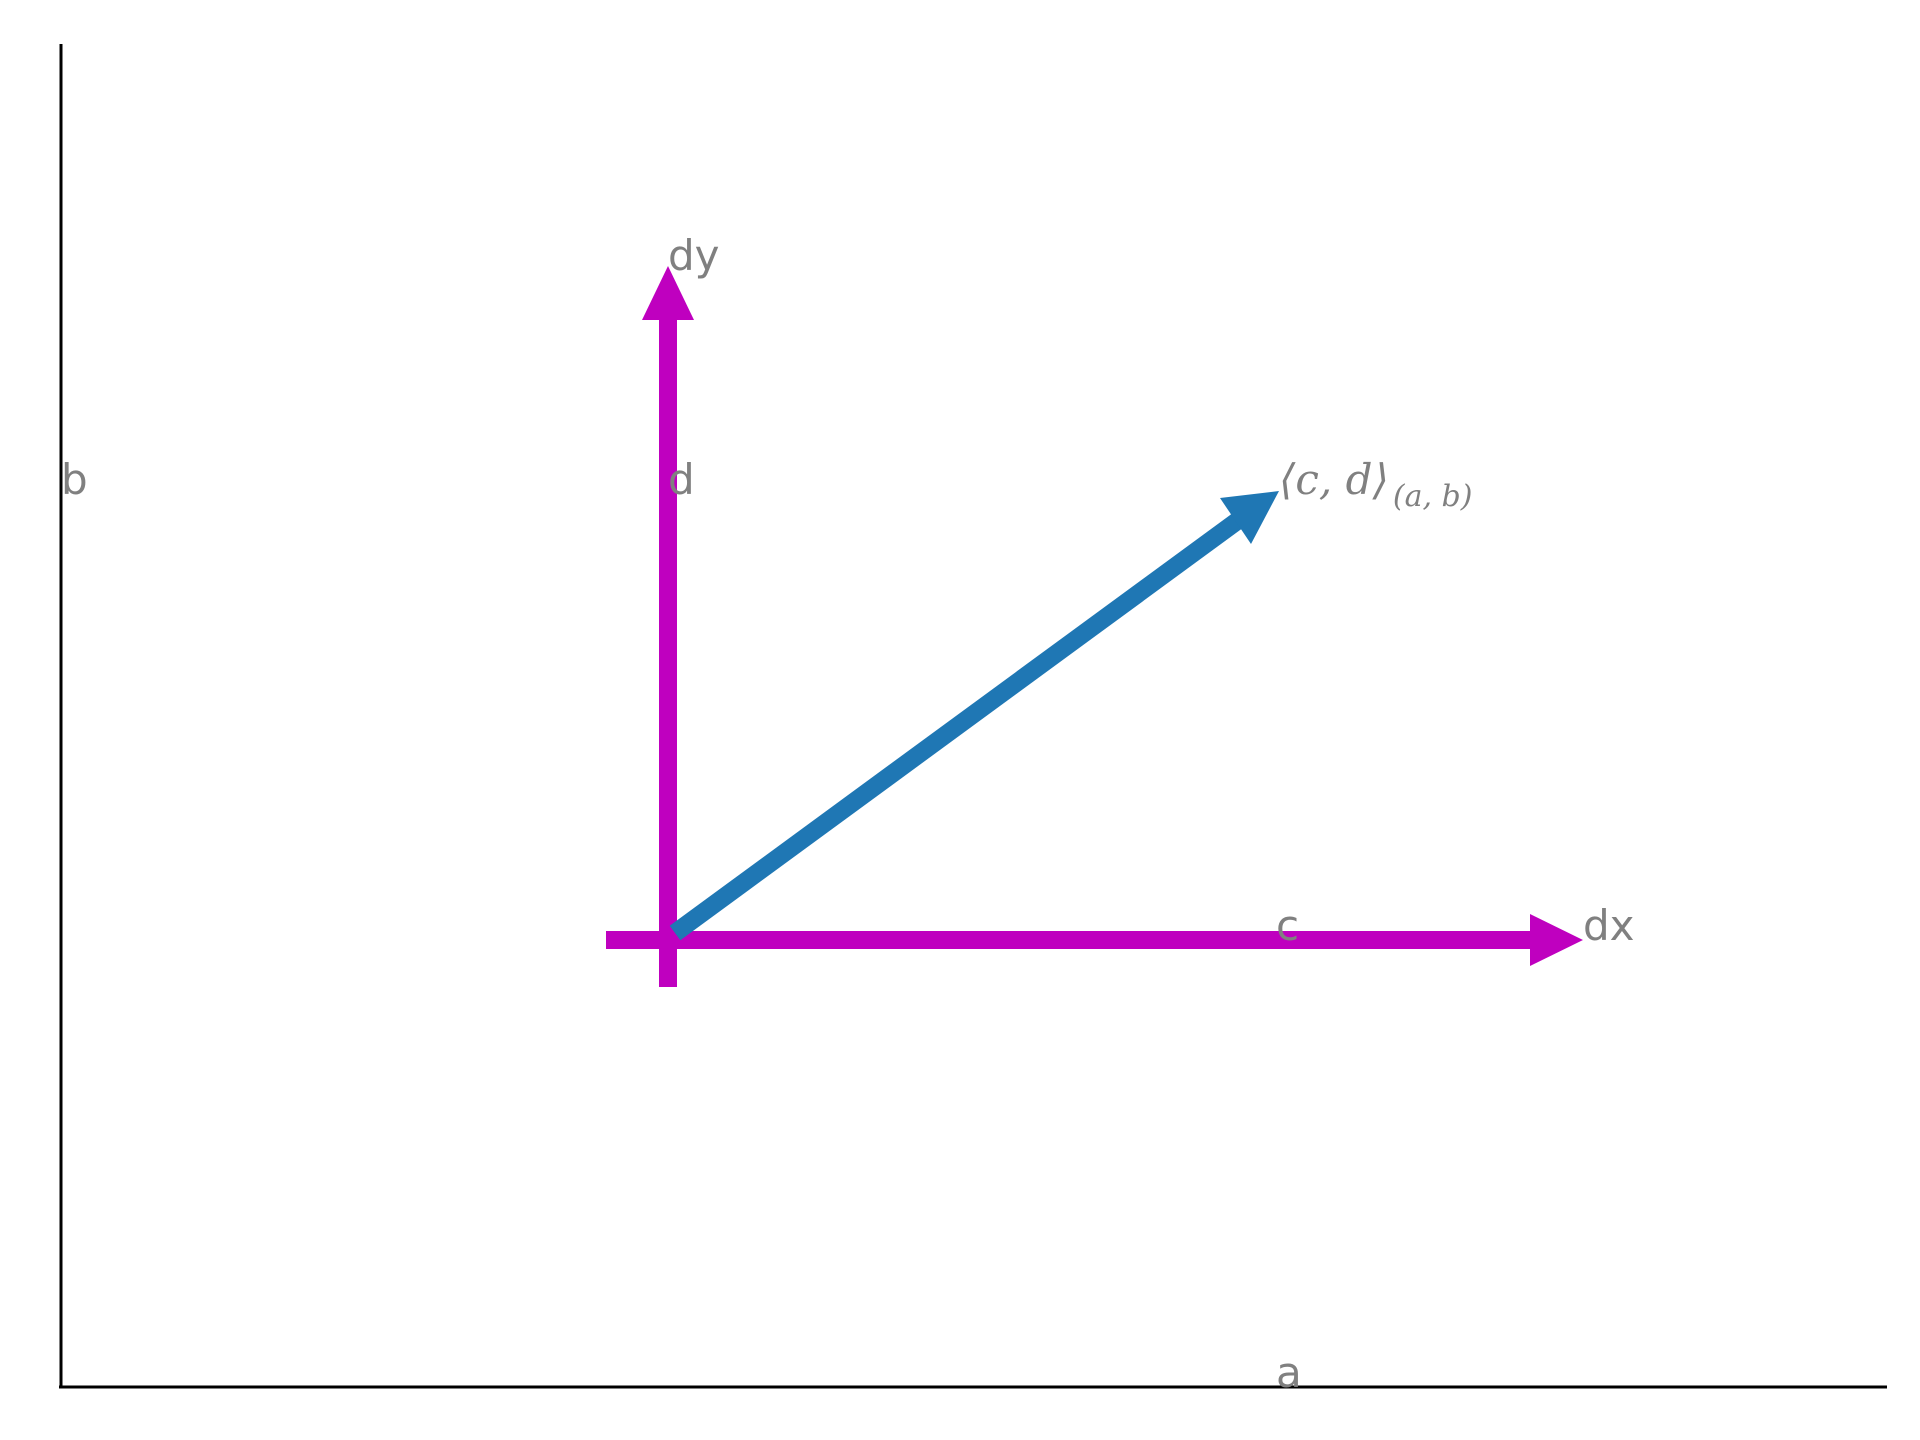 The height and width of the screenshot is (1440, 1920). What do you see at coordinates (681, 479) in the screenshot?
I see `label-d: d` at bounding box center [681, 479].